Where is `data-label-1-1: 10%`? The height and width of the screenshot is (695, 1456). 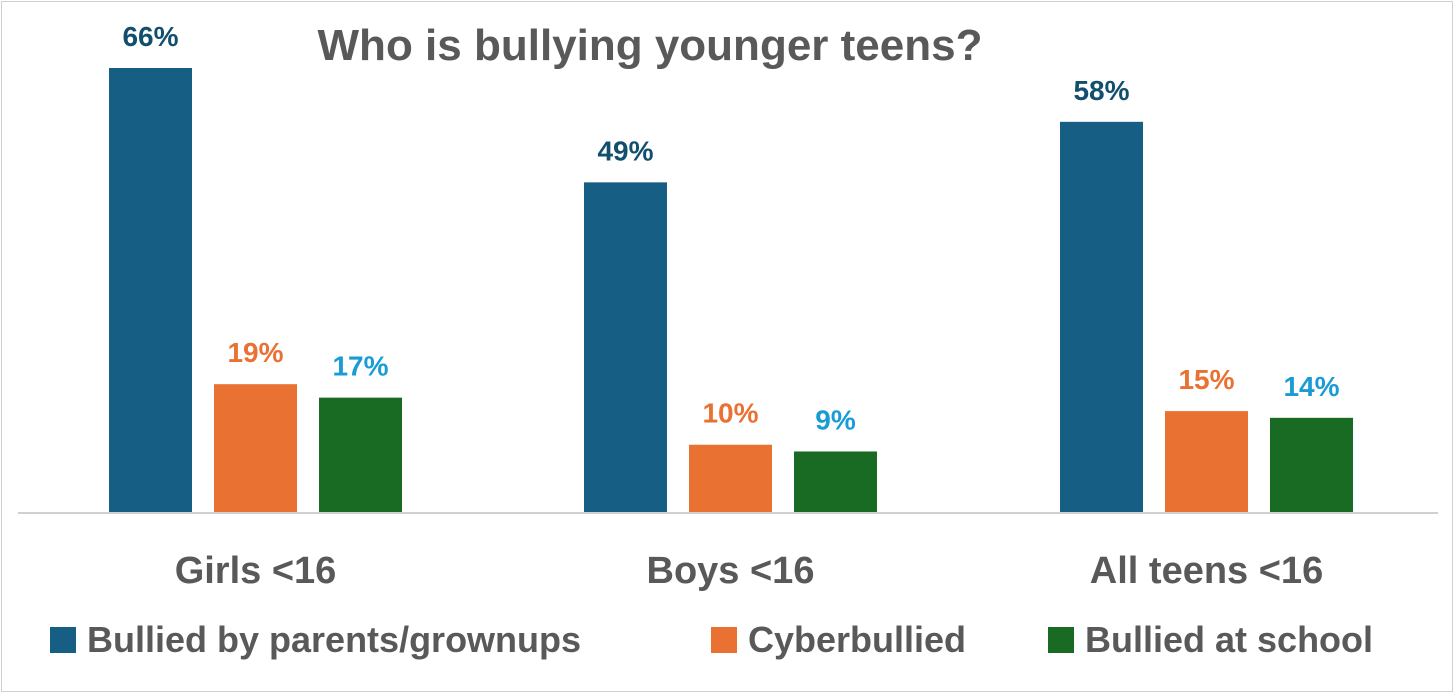 data-label-1-1: 10% is located at coordinates (730, 413).